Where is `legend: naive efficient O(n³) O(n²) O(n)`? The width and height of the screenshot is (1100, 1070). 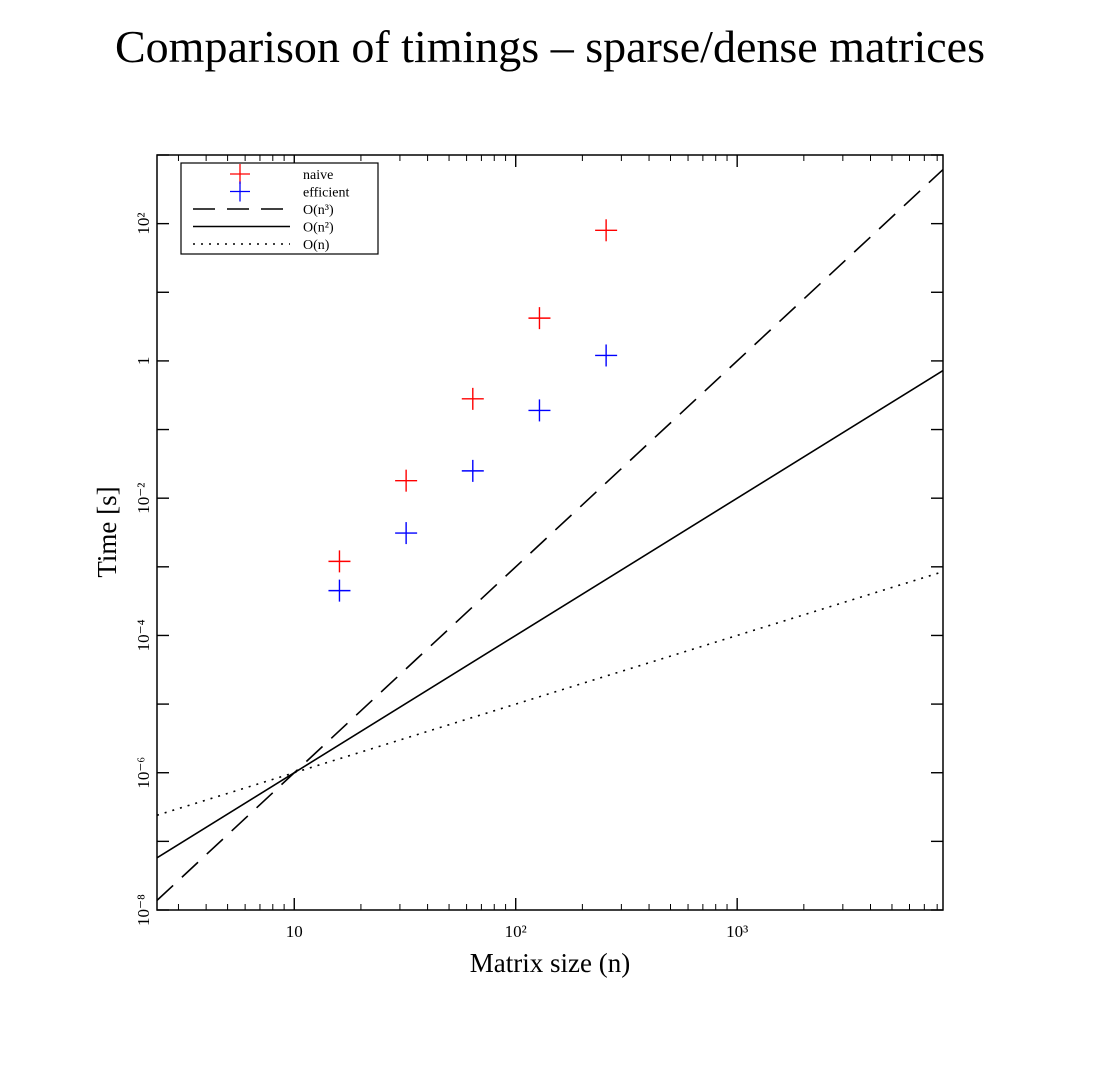
legend: naive efficient O(n³) O(n²) O(n) is located at coordinates (279, 208).